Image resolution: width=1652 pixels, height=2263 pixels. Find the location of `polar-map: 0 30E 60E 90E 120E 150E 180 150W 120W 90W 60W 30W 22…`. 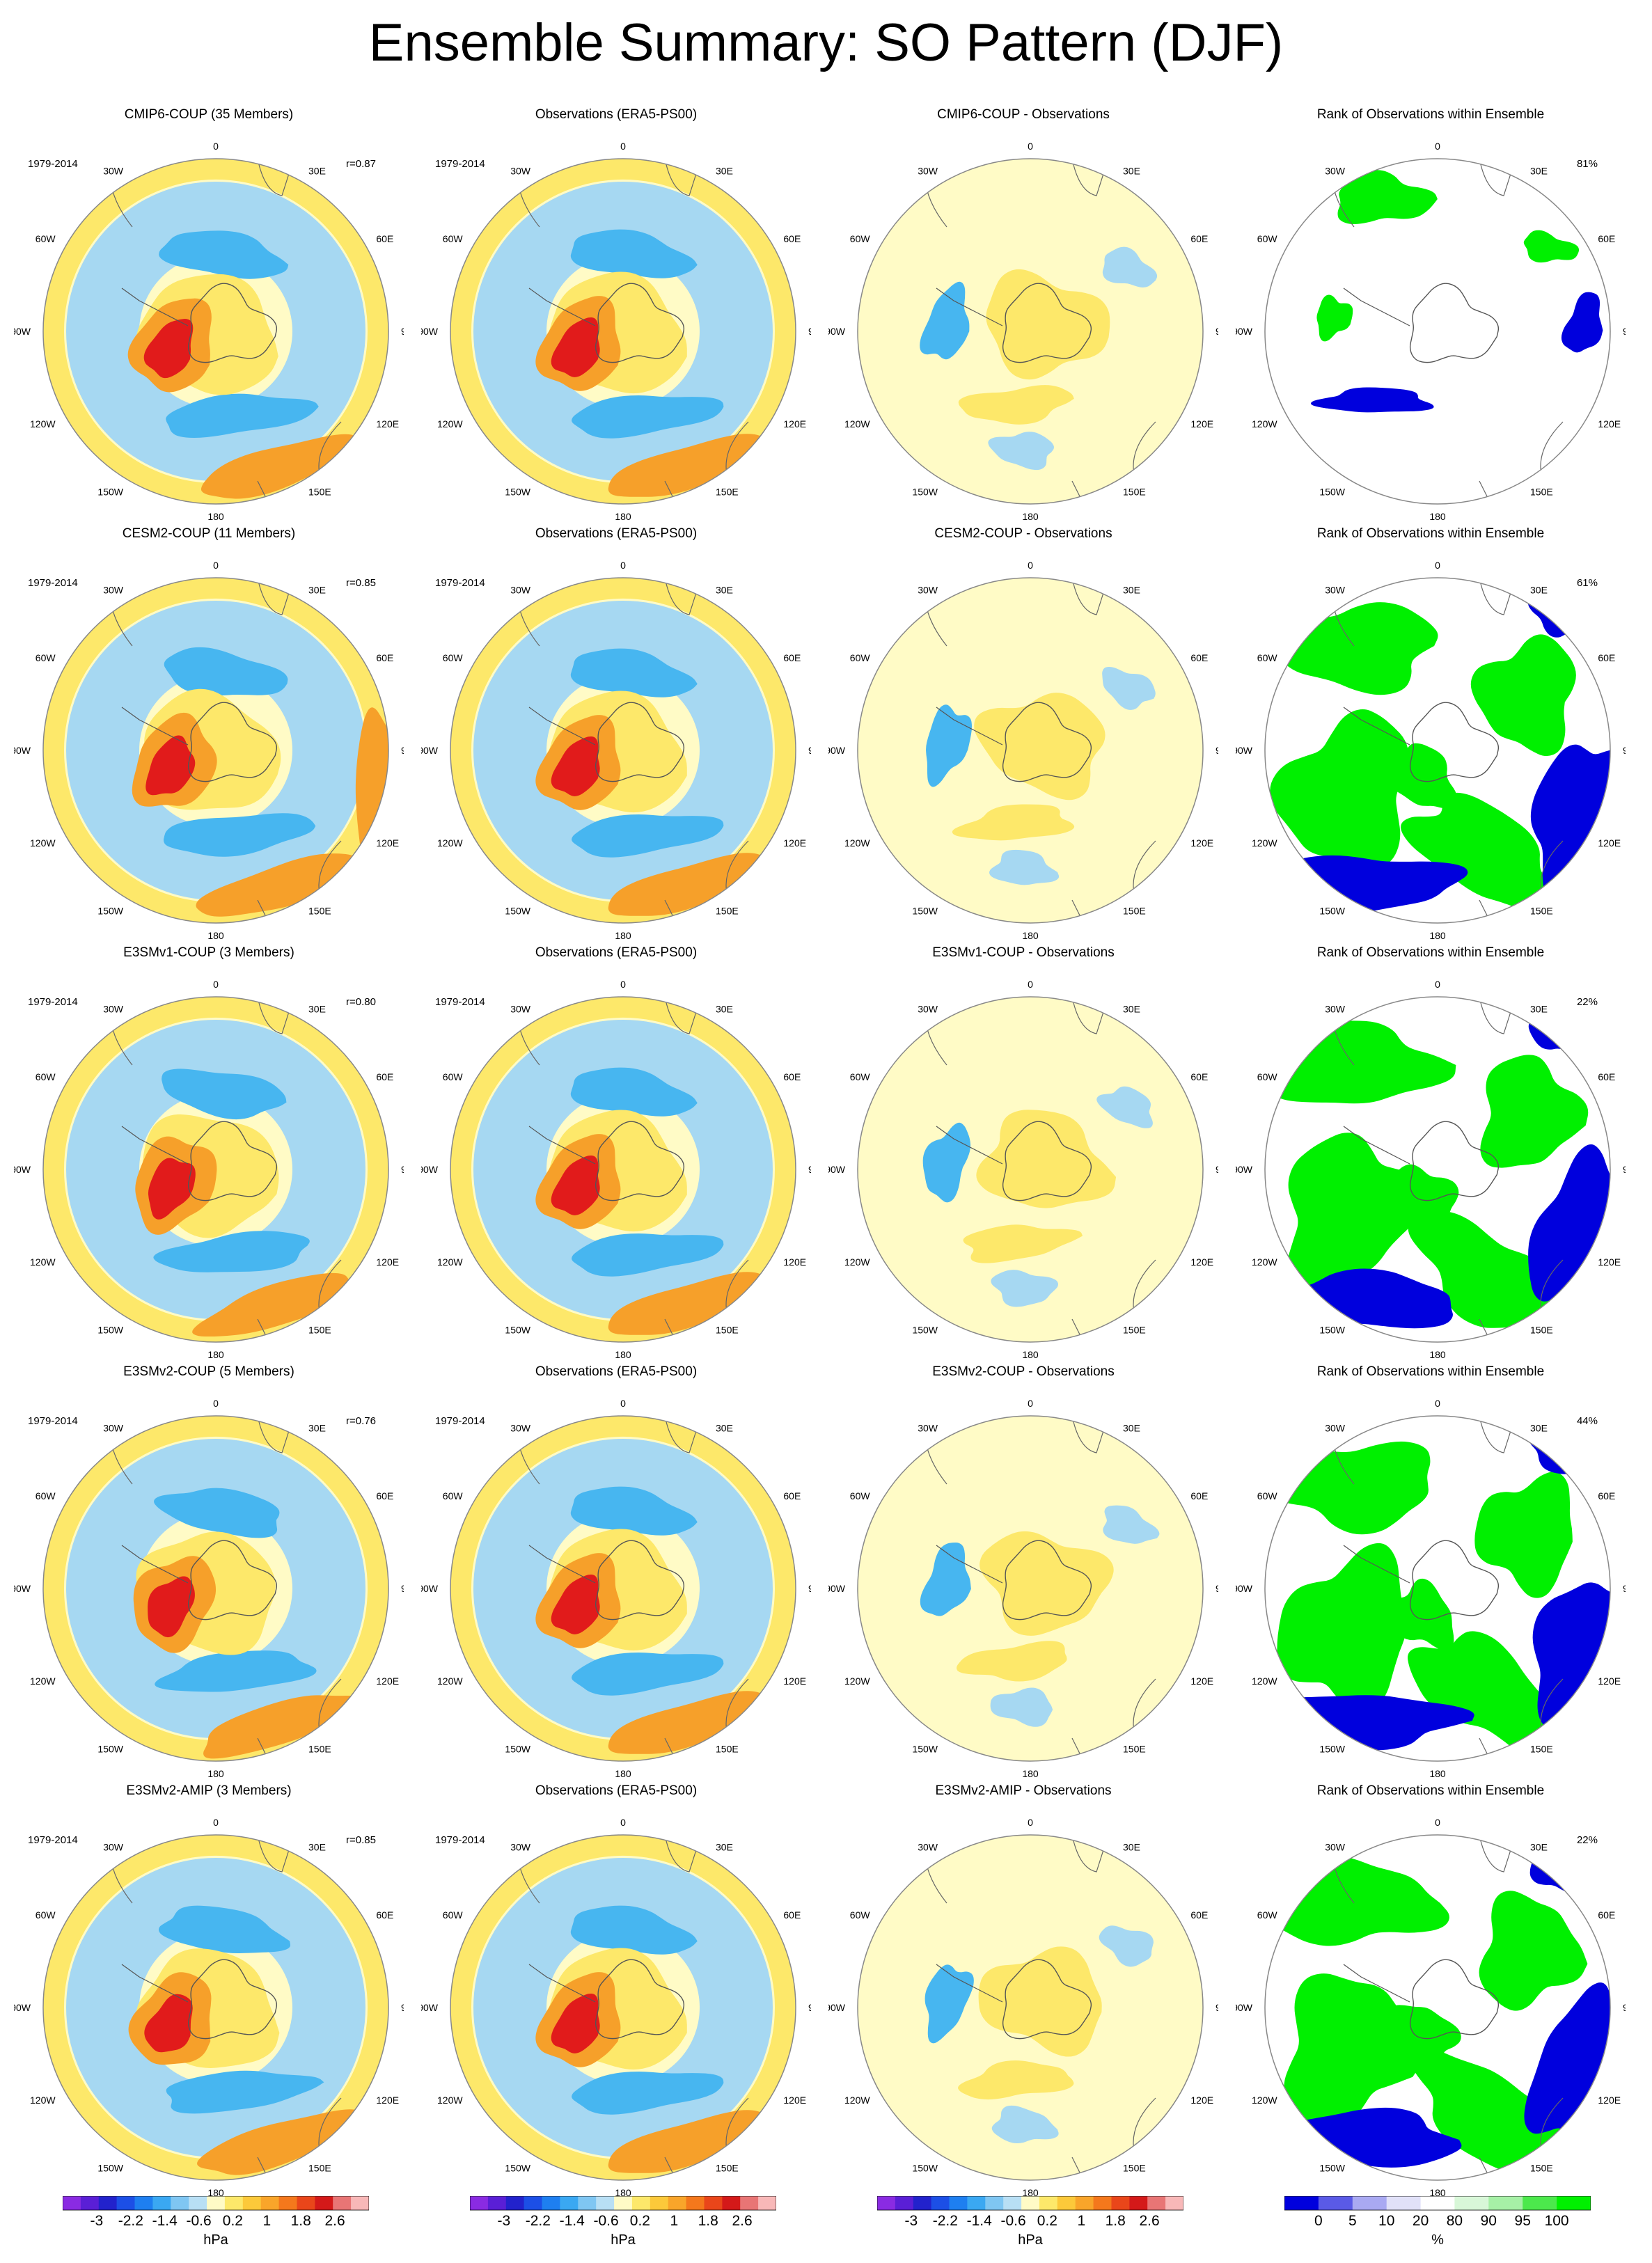

polar-map: 0 30E 60E 90E 120E 150E 180 150W 120W 90W 60W 30W 22… is located at coordinates (1431, 2007).